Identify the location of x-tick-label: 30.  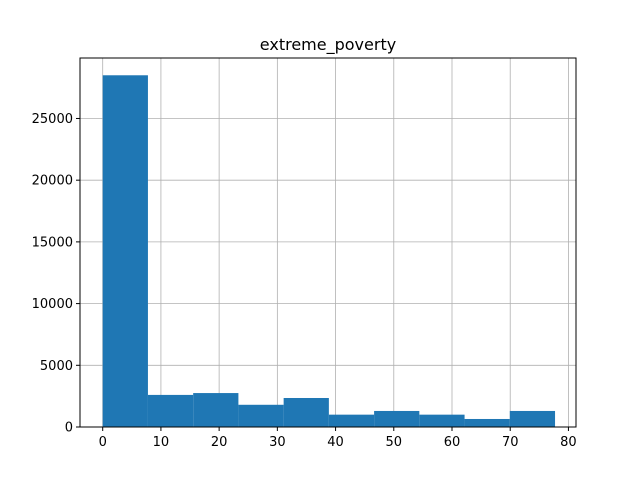
(277, 442).